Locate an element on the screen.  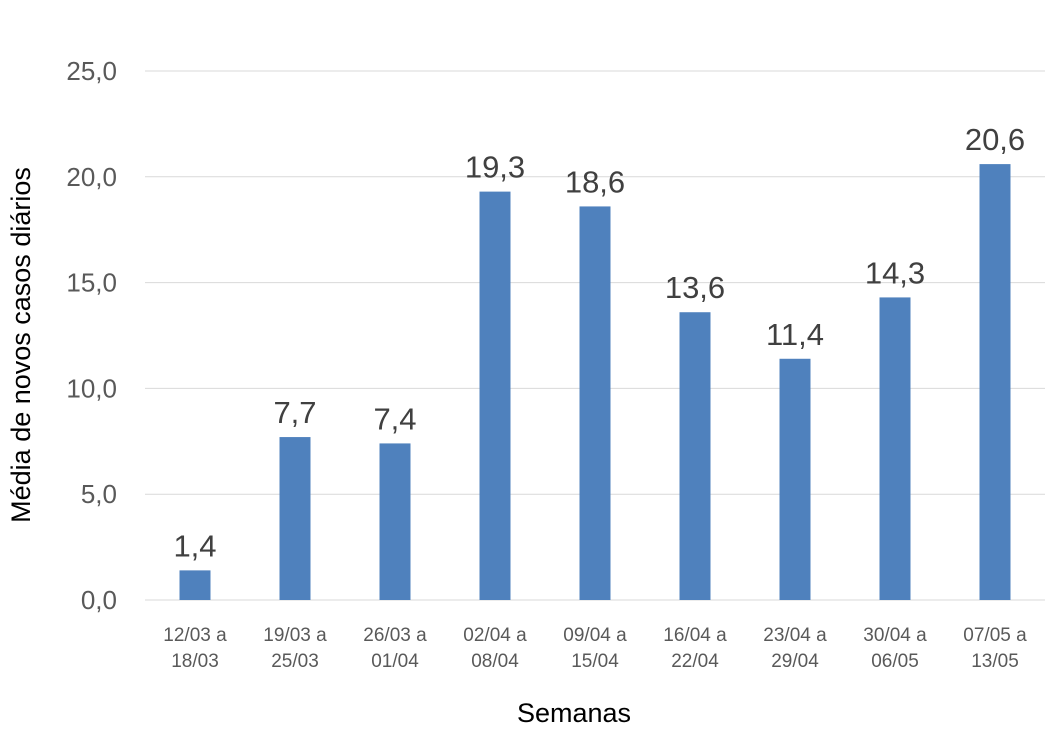
x-tick-label: 16/04 a 22/04 is located at coordinates (695, 648).